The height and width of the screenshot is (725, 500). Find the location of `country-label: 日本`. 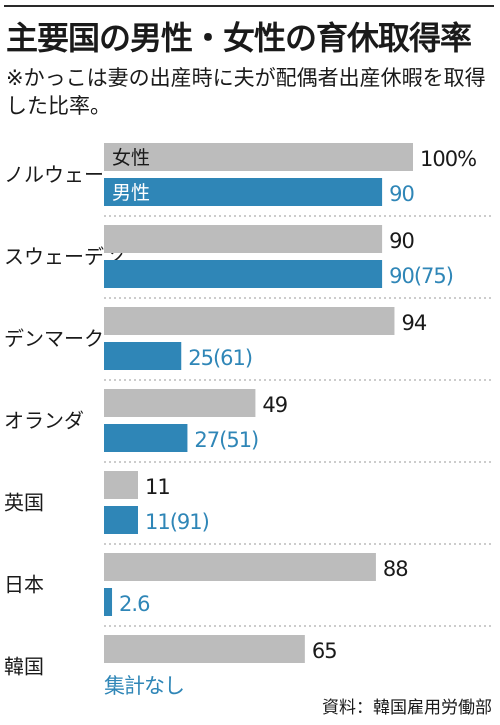

country-label: 日本 is located at coordinates (24, 585).